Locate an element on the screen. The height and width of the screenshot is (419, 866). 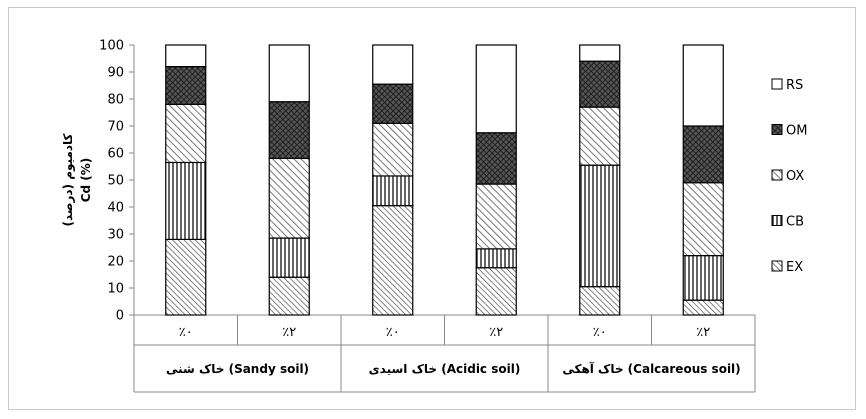
y-tick-label: 10 is located at coordinates (115, 289).